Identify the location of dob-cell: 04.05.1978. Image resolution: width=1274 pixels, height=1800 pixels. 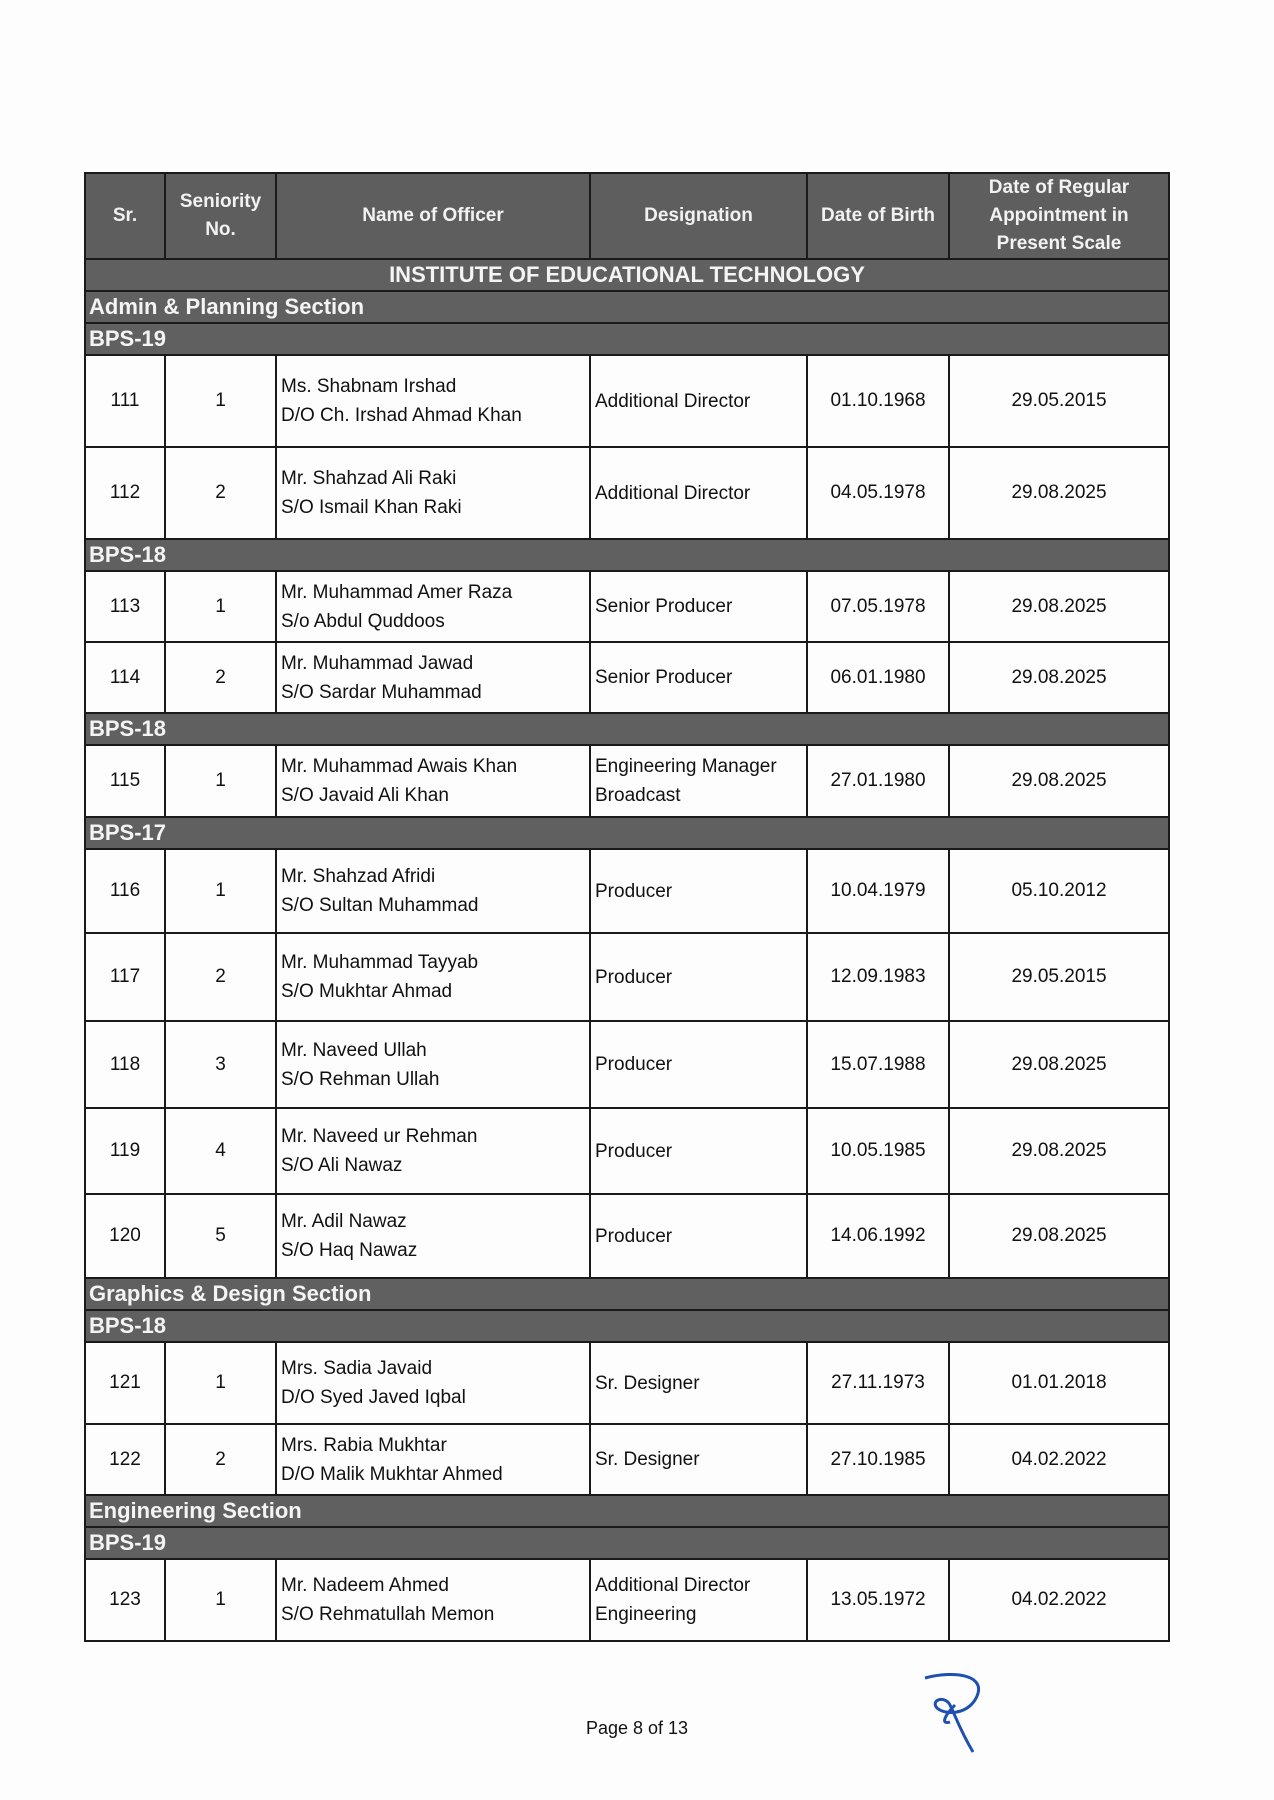
(878, 493).